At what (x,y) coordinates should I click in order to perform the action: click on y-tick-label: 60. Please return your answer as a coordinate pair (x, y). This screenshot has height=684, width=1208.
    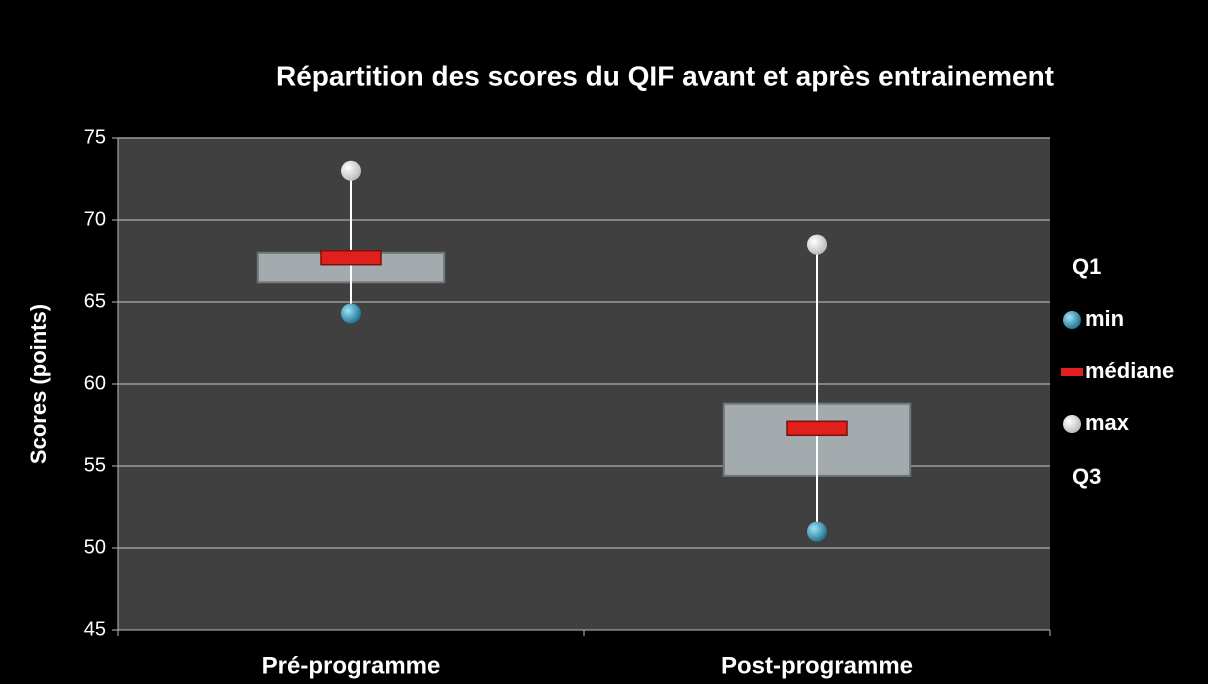
    Looking at the image, I should click on (95, 383).